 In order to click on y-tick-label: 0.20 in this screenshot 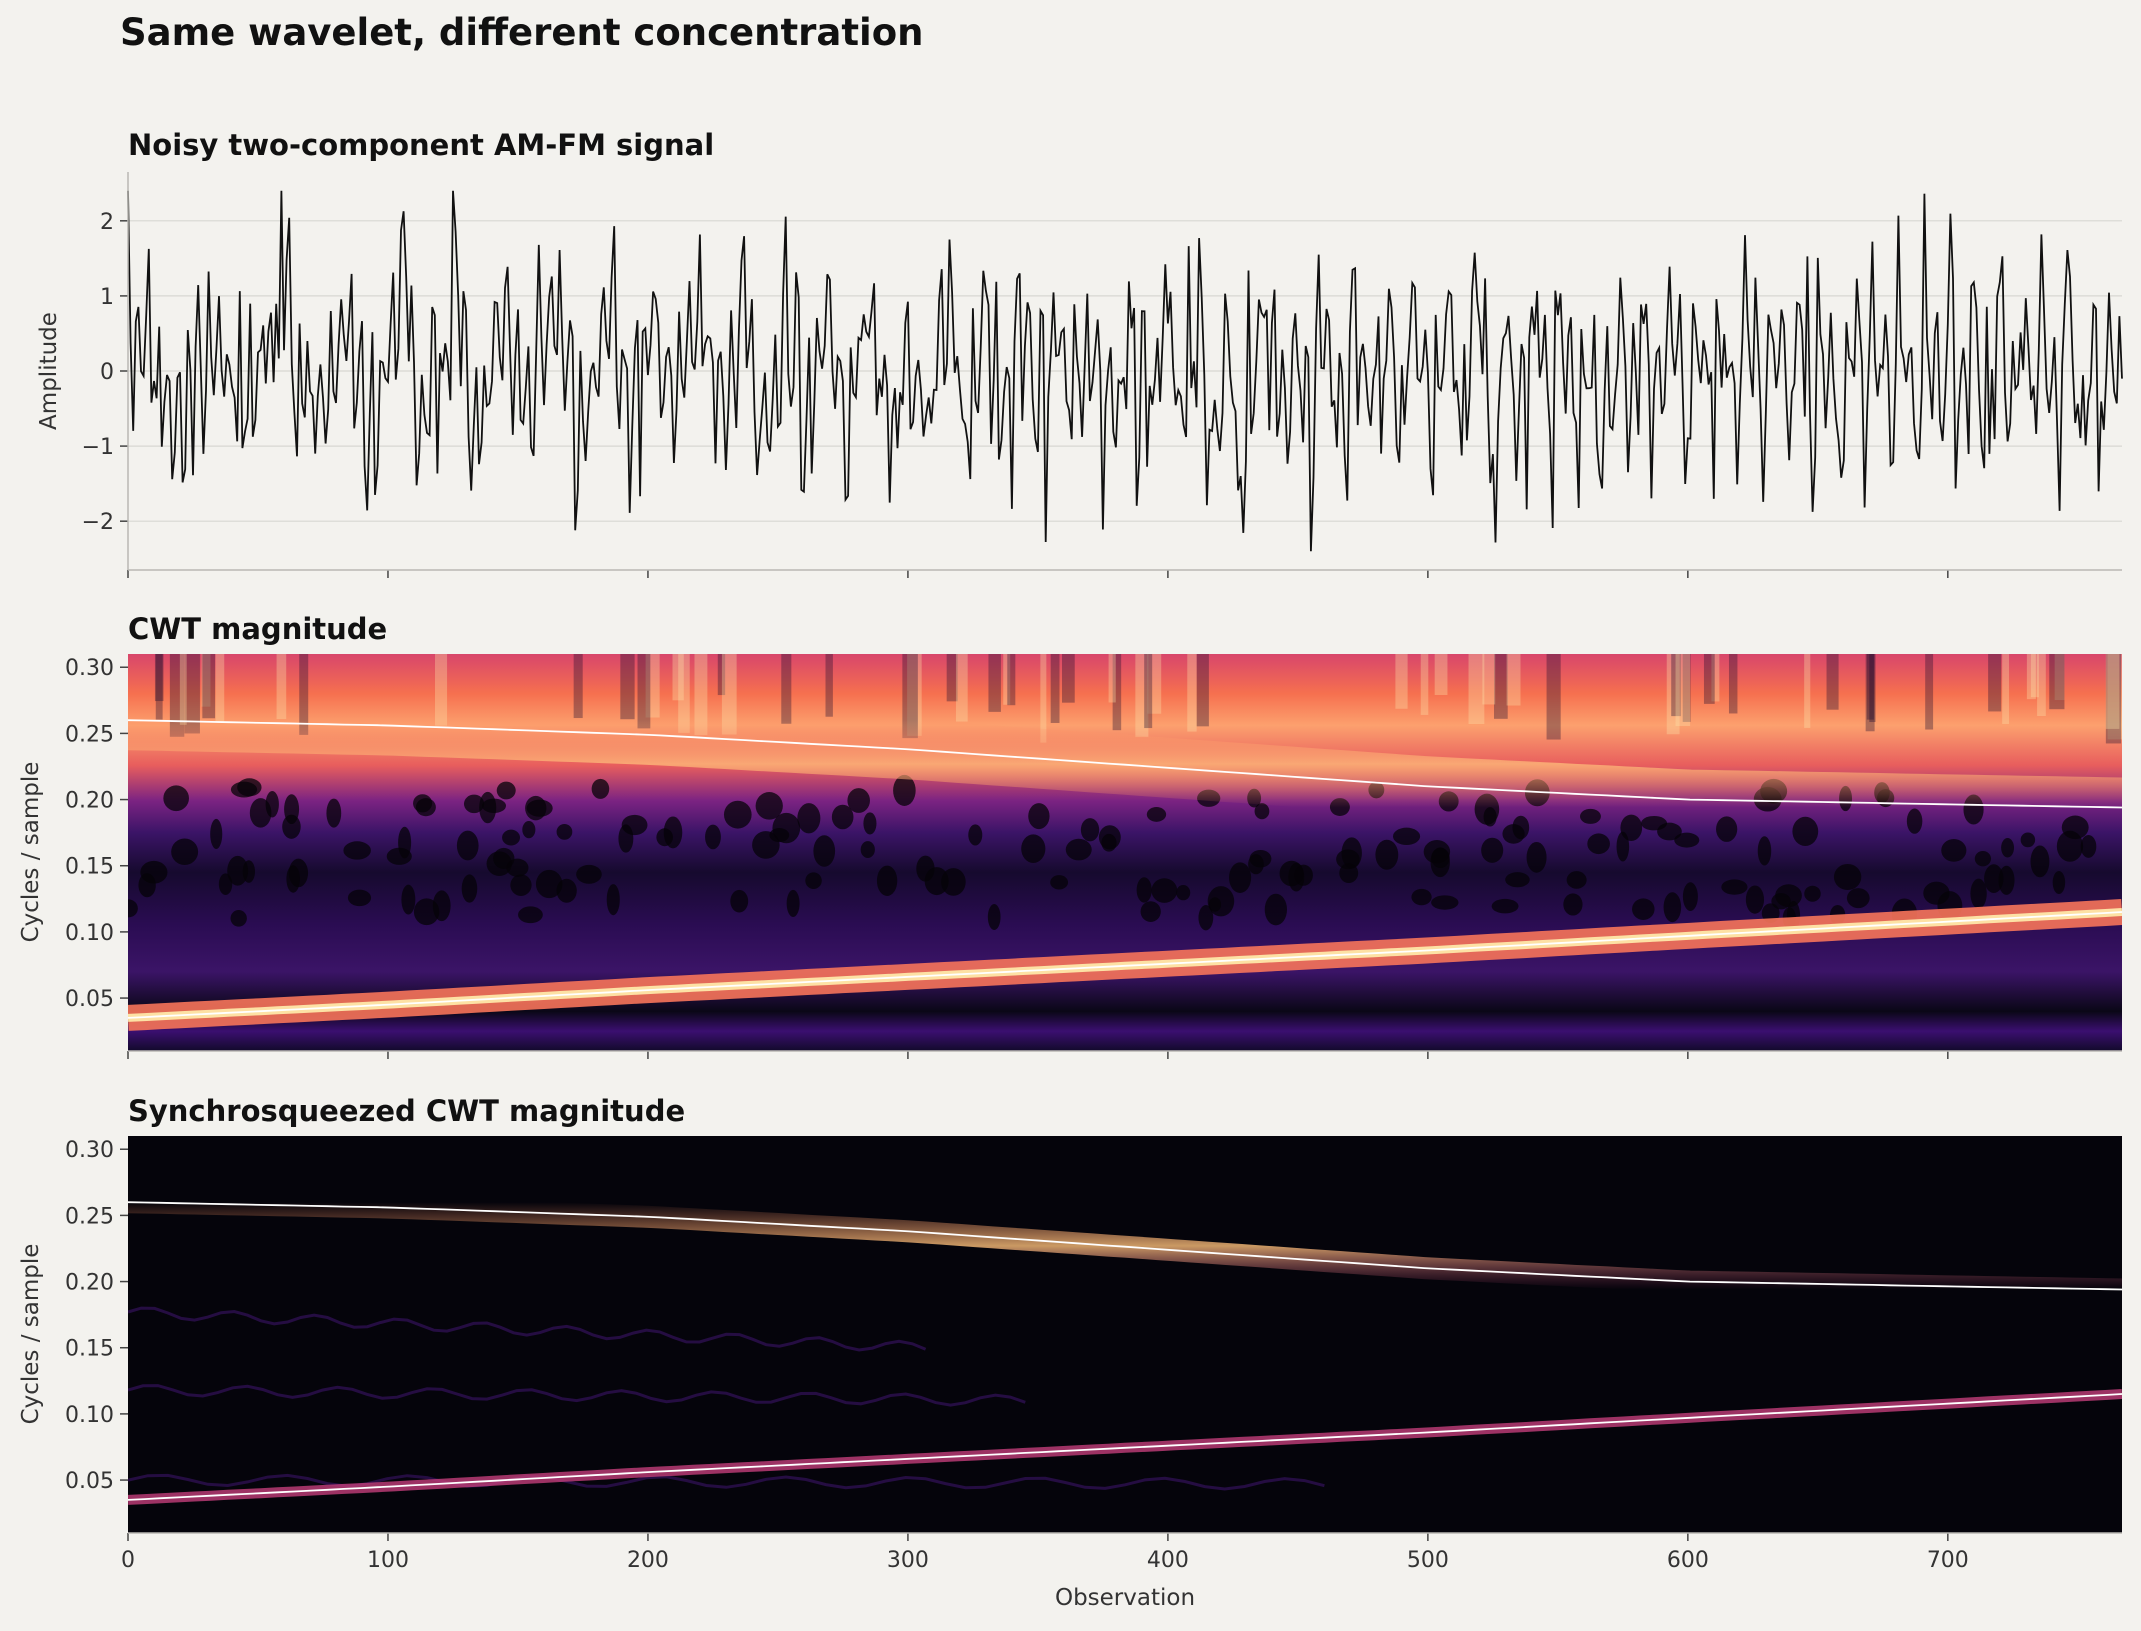, I will do `click(89, 1283)`.